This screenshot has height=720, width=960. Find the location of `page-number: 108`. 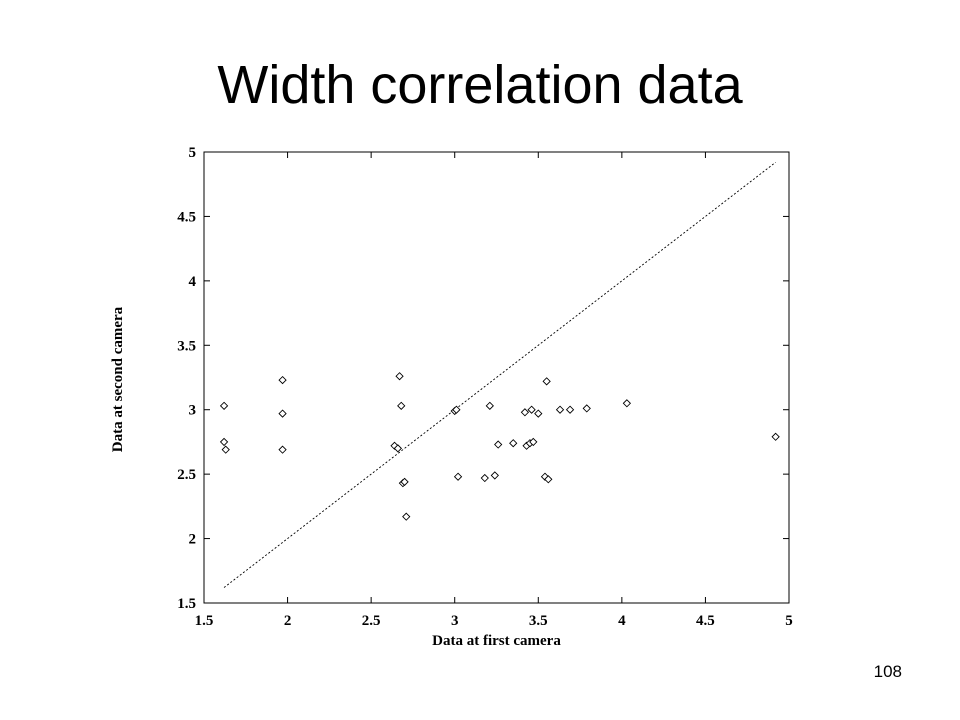

page-number: 108 is located at coordinates (887, 671).